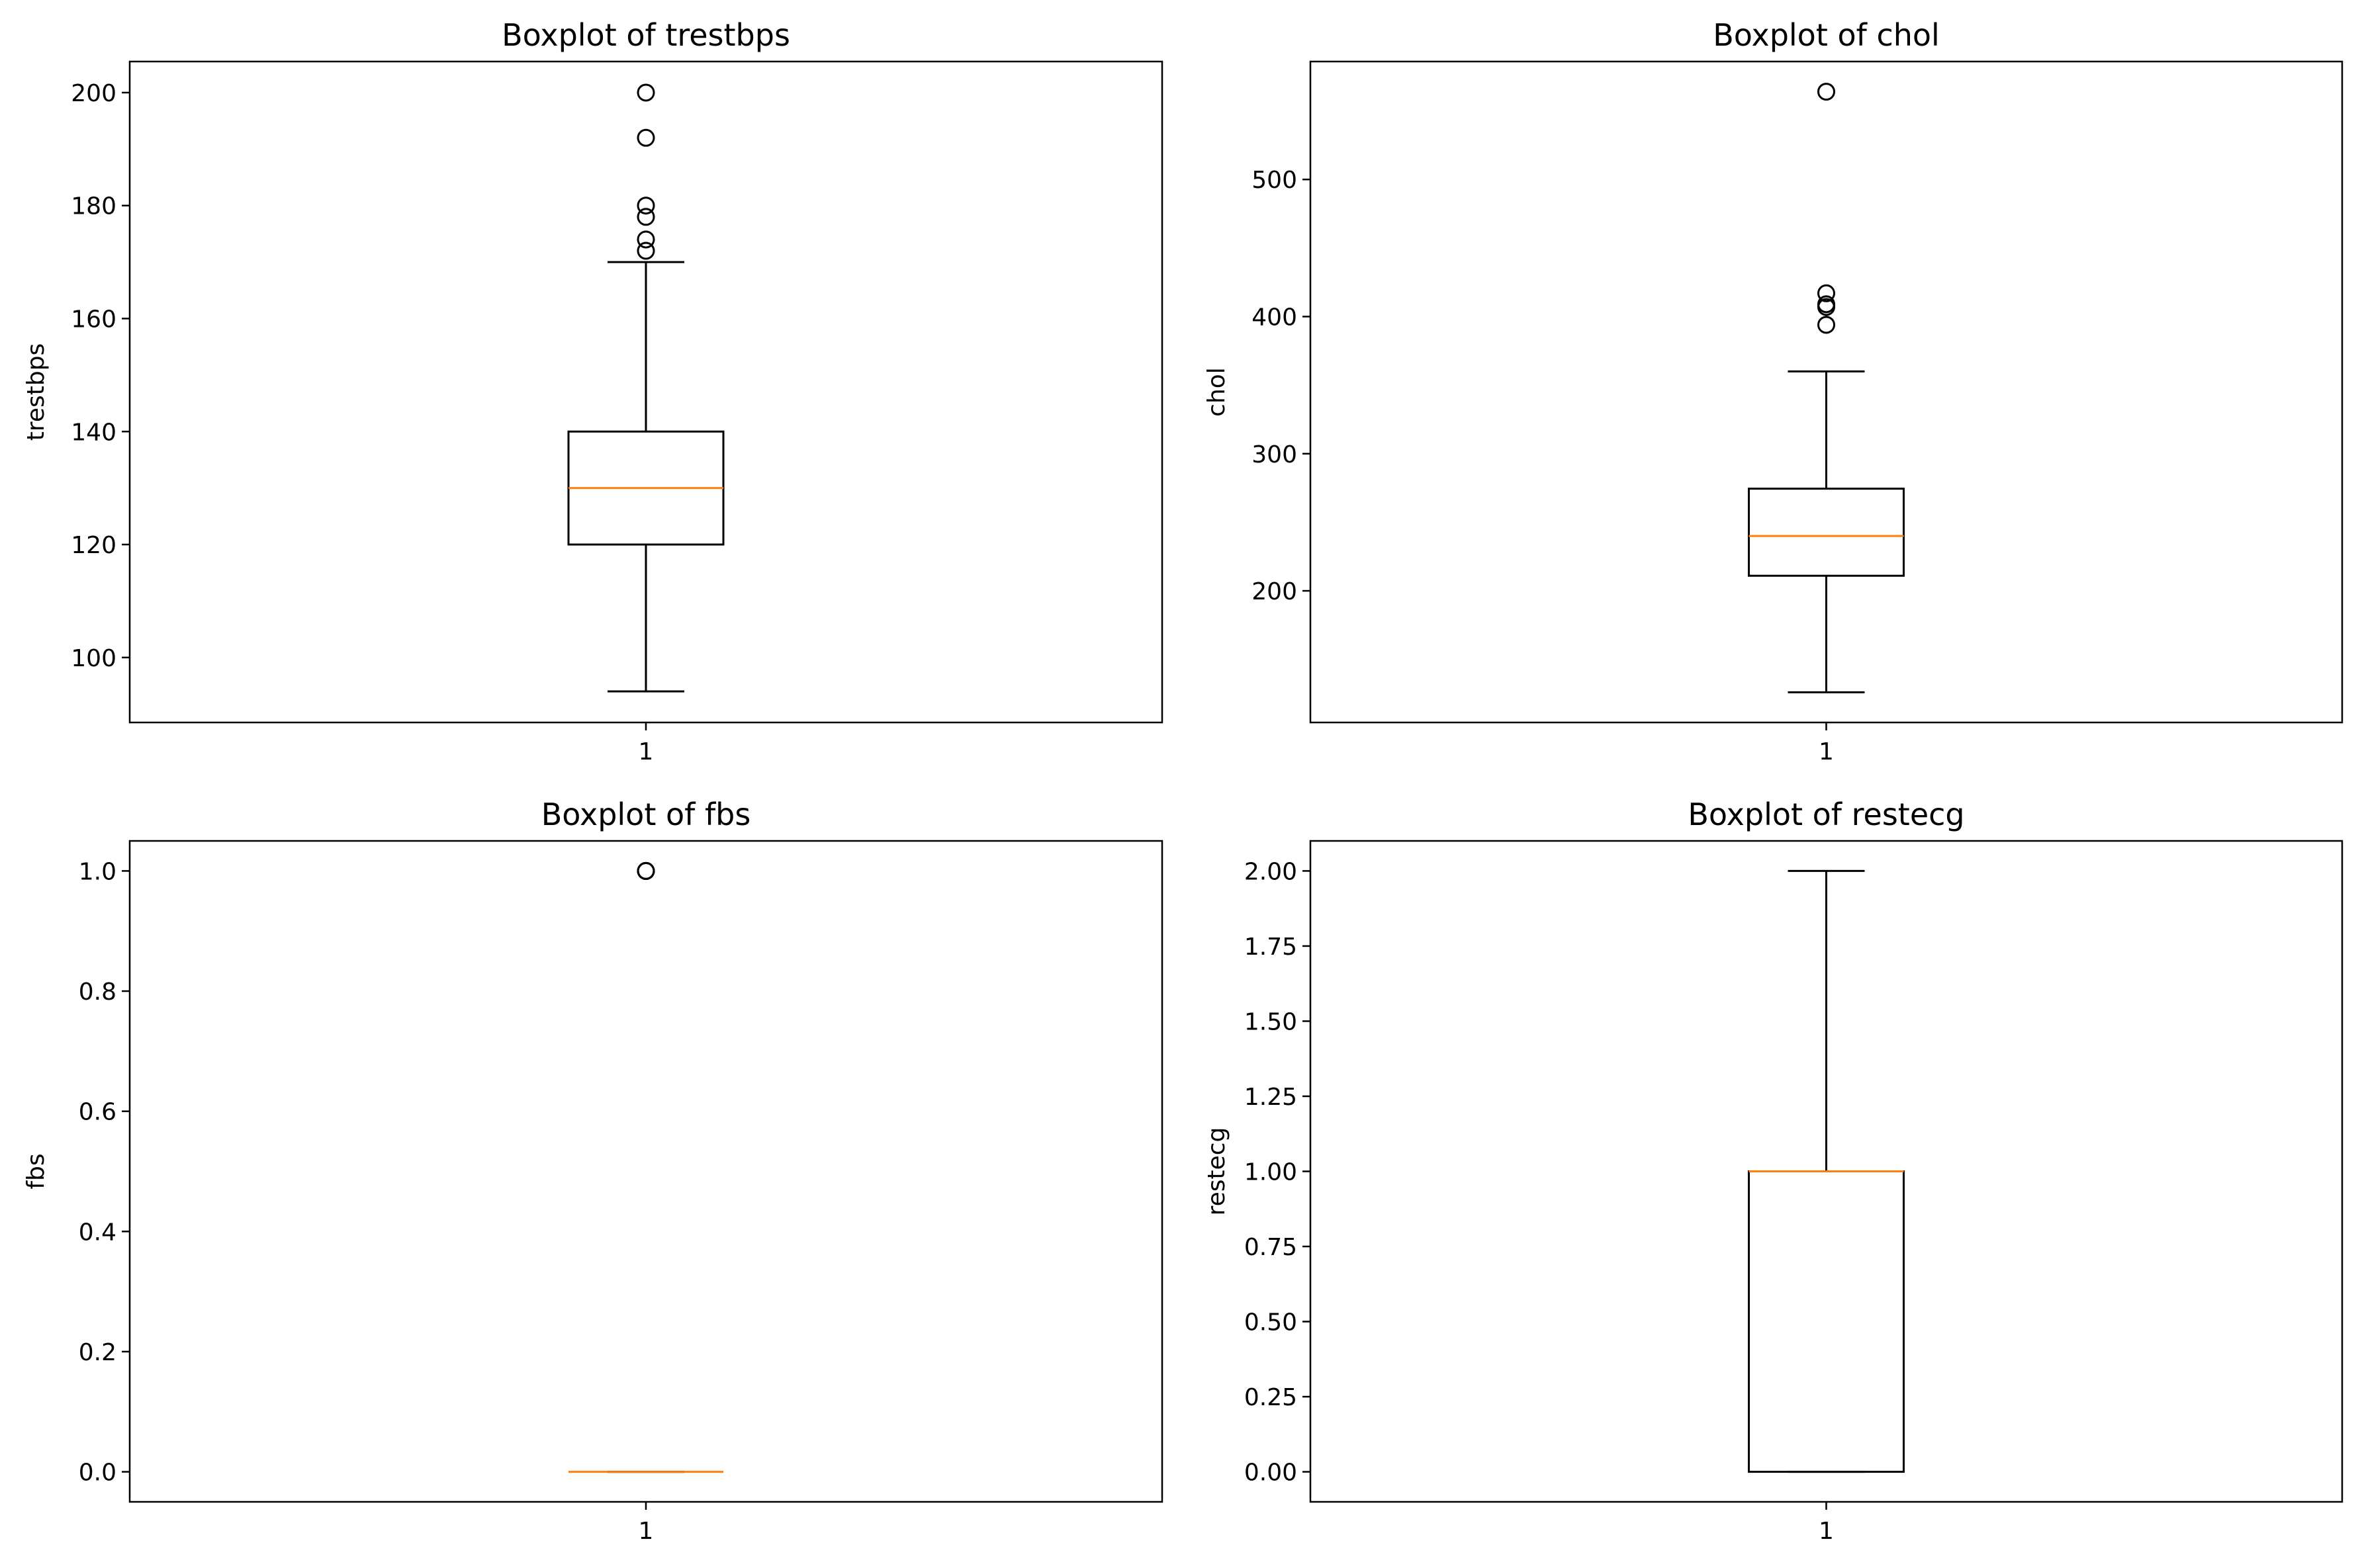  I want to click on y-tick-label: 0.25, so click(1270, 1397).